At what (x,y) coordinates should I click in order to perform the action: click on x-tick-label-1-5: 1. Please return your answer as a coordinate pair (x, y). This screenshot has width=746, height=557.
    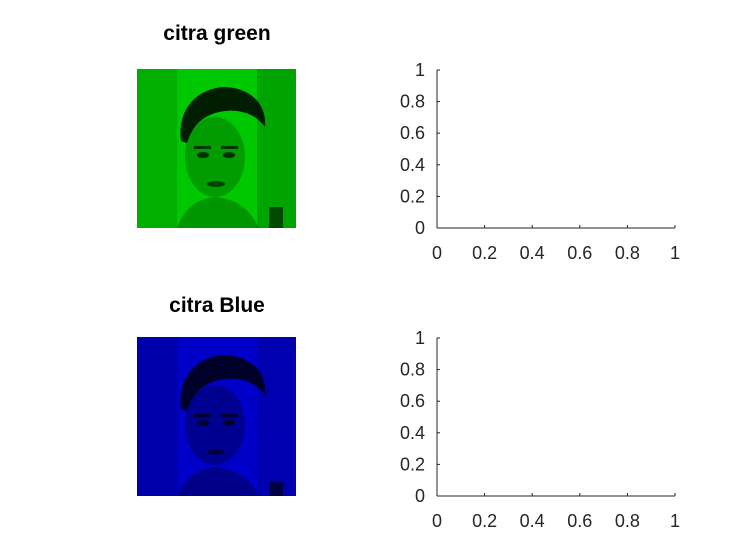
    Looking at the image, I should click on (675, 521).